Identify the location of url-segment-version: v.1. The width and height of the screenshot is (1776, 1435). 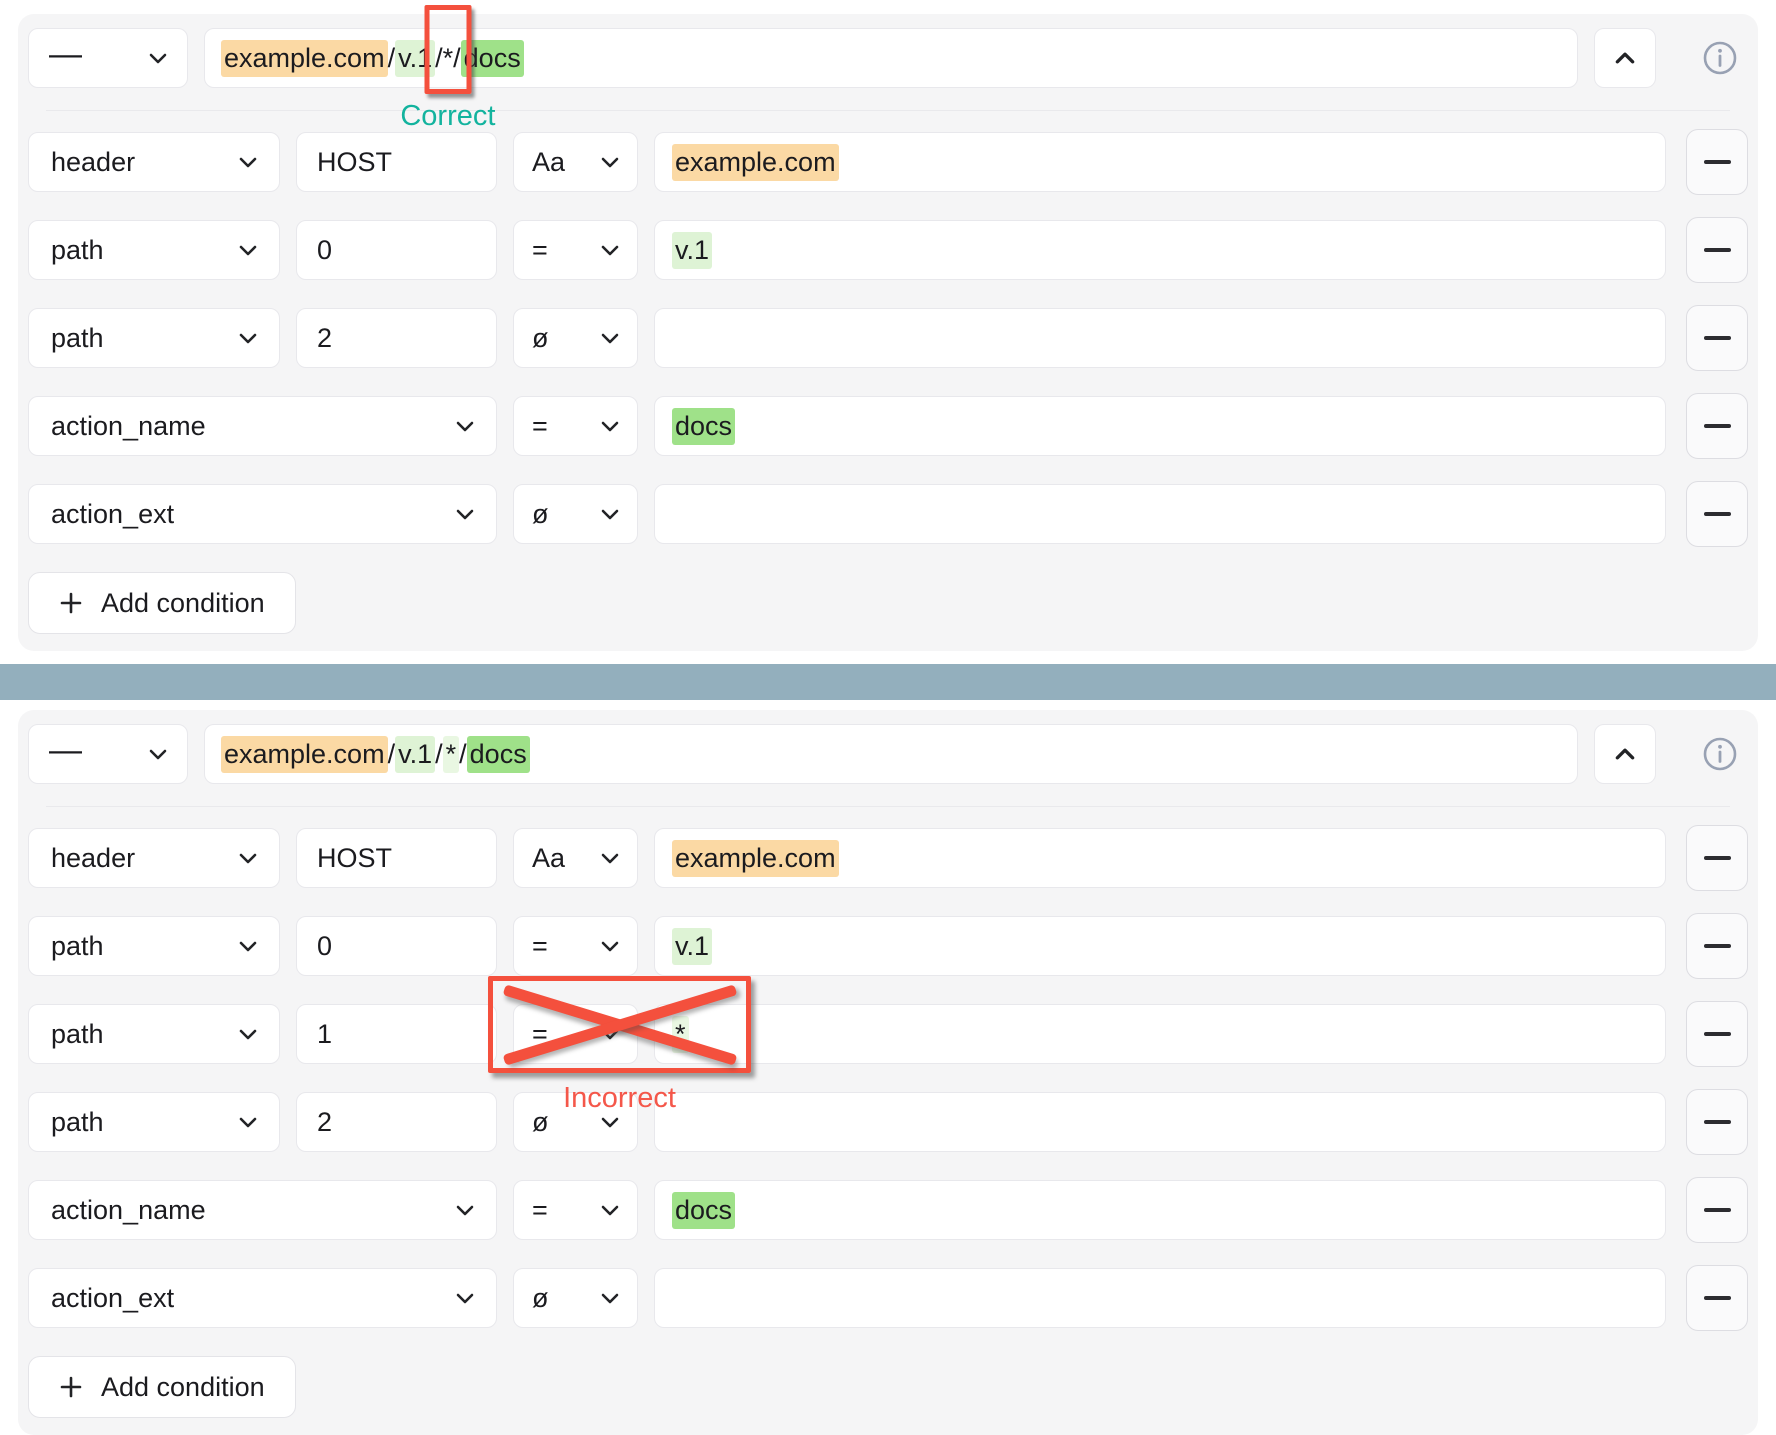
(415, 754).